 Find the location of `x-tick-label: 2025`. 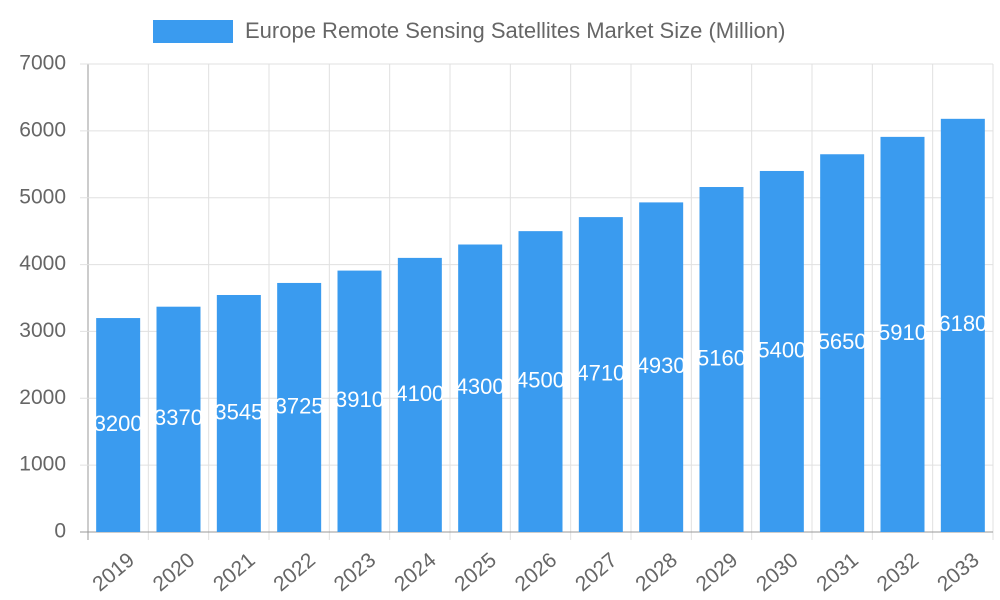

x-tick-label: 2025 is located at coordinates (475, 572).